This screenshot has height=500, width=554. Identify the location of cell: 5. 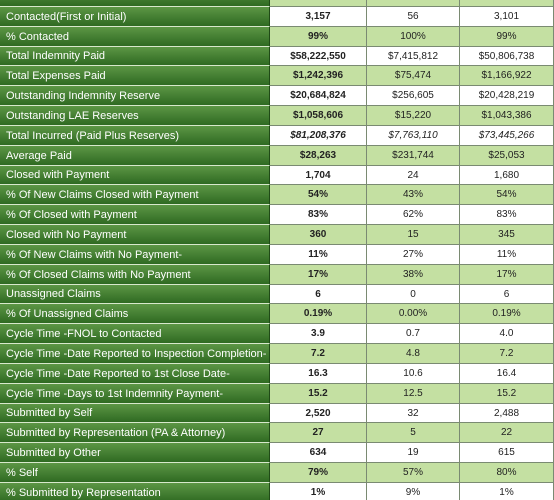
(413, 433).